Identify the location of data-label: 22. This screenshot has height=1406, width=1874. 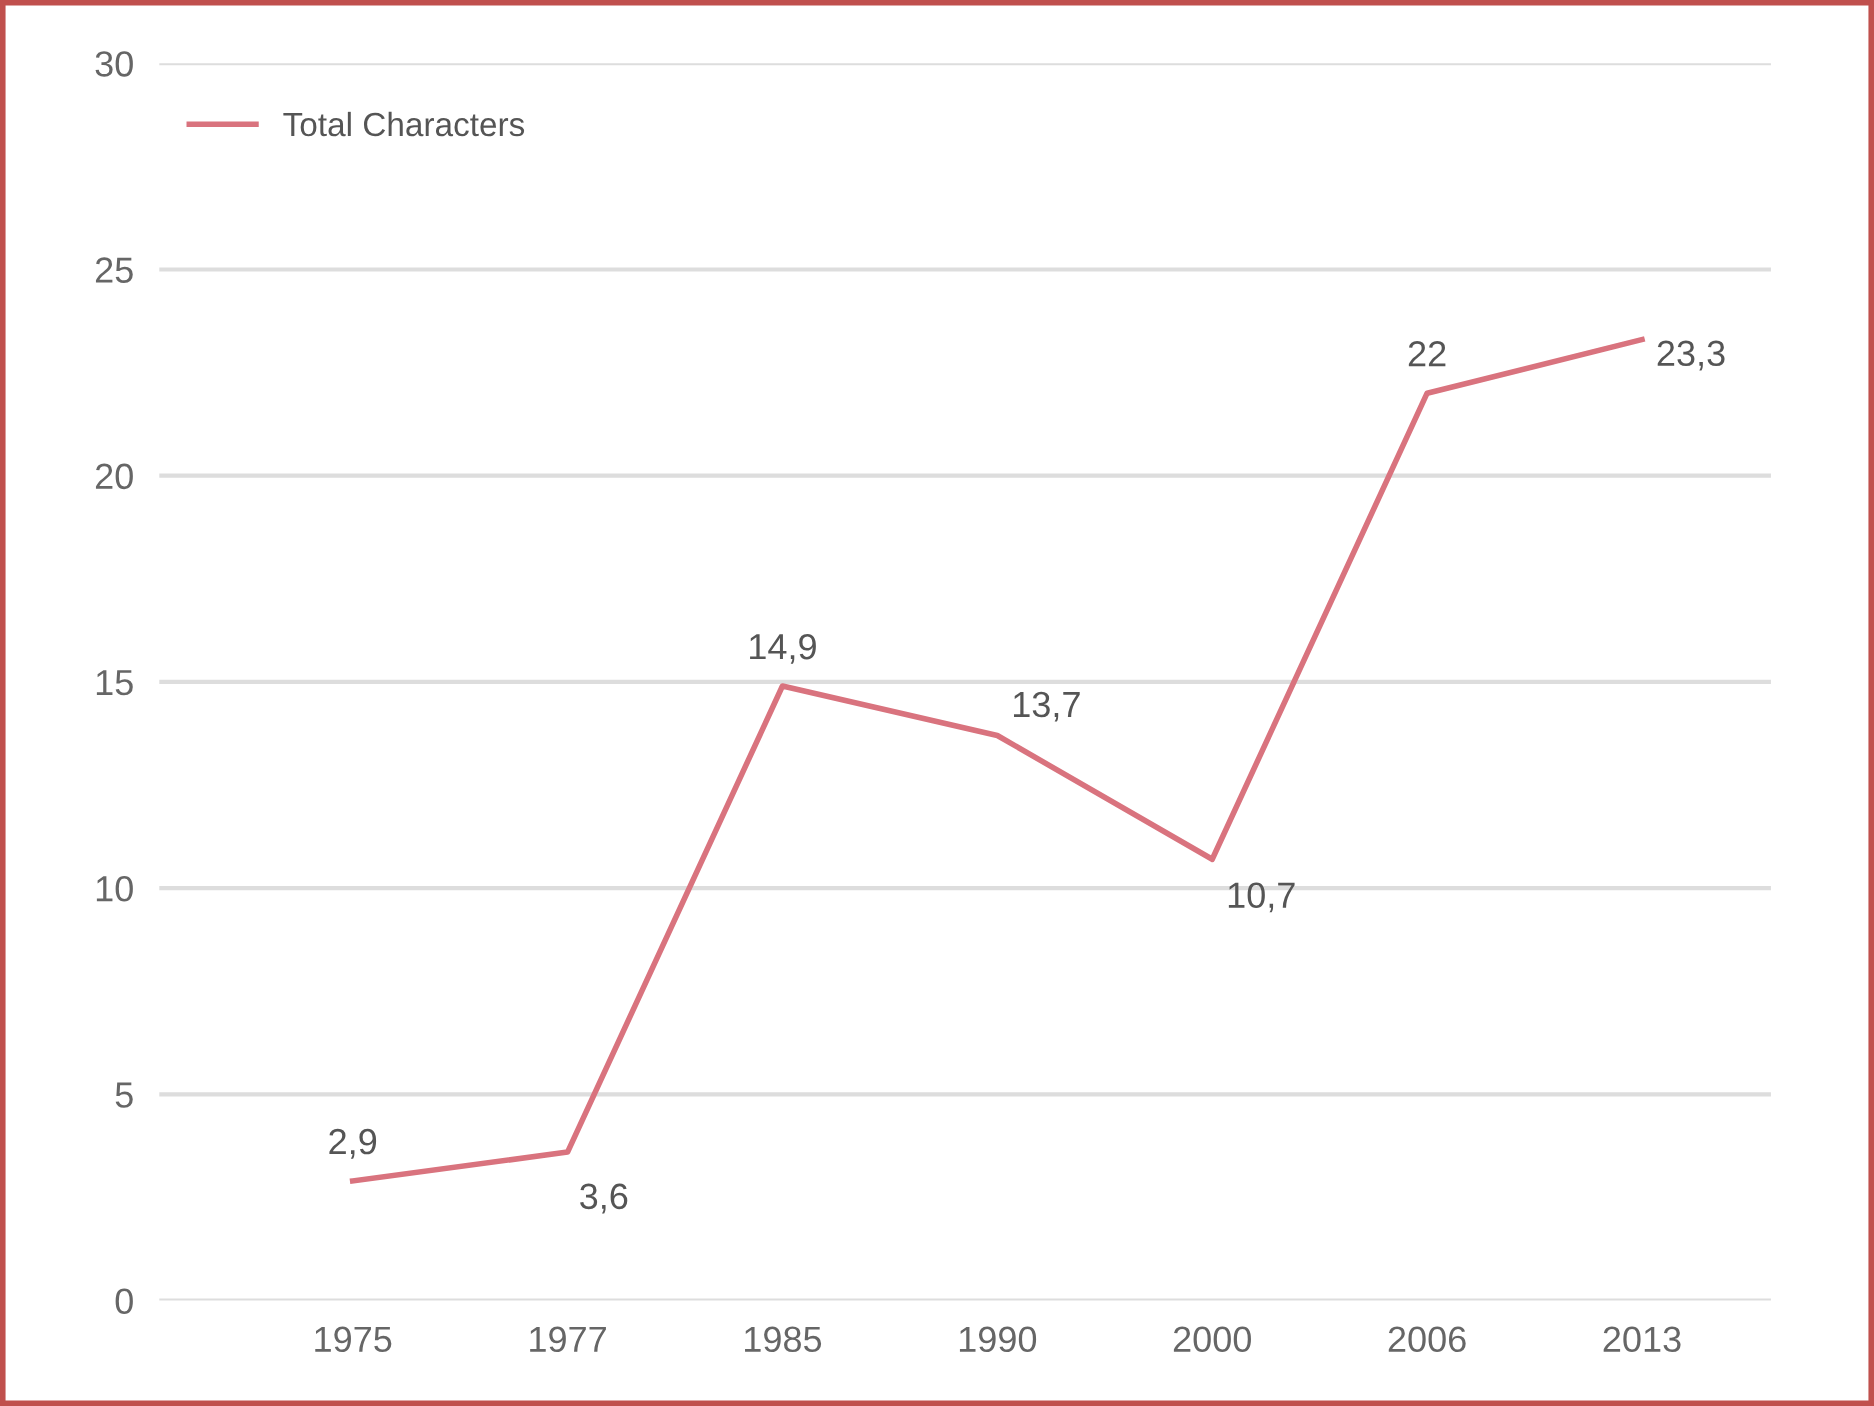
(1427, 354).